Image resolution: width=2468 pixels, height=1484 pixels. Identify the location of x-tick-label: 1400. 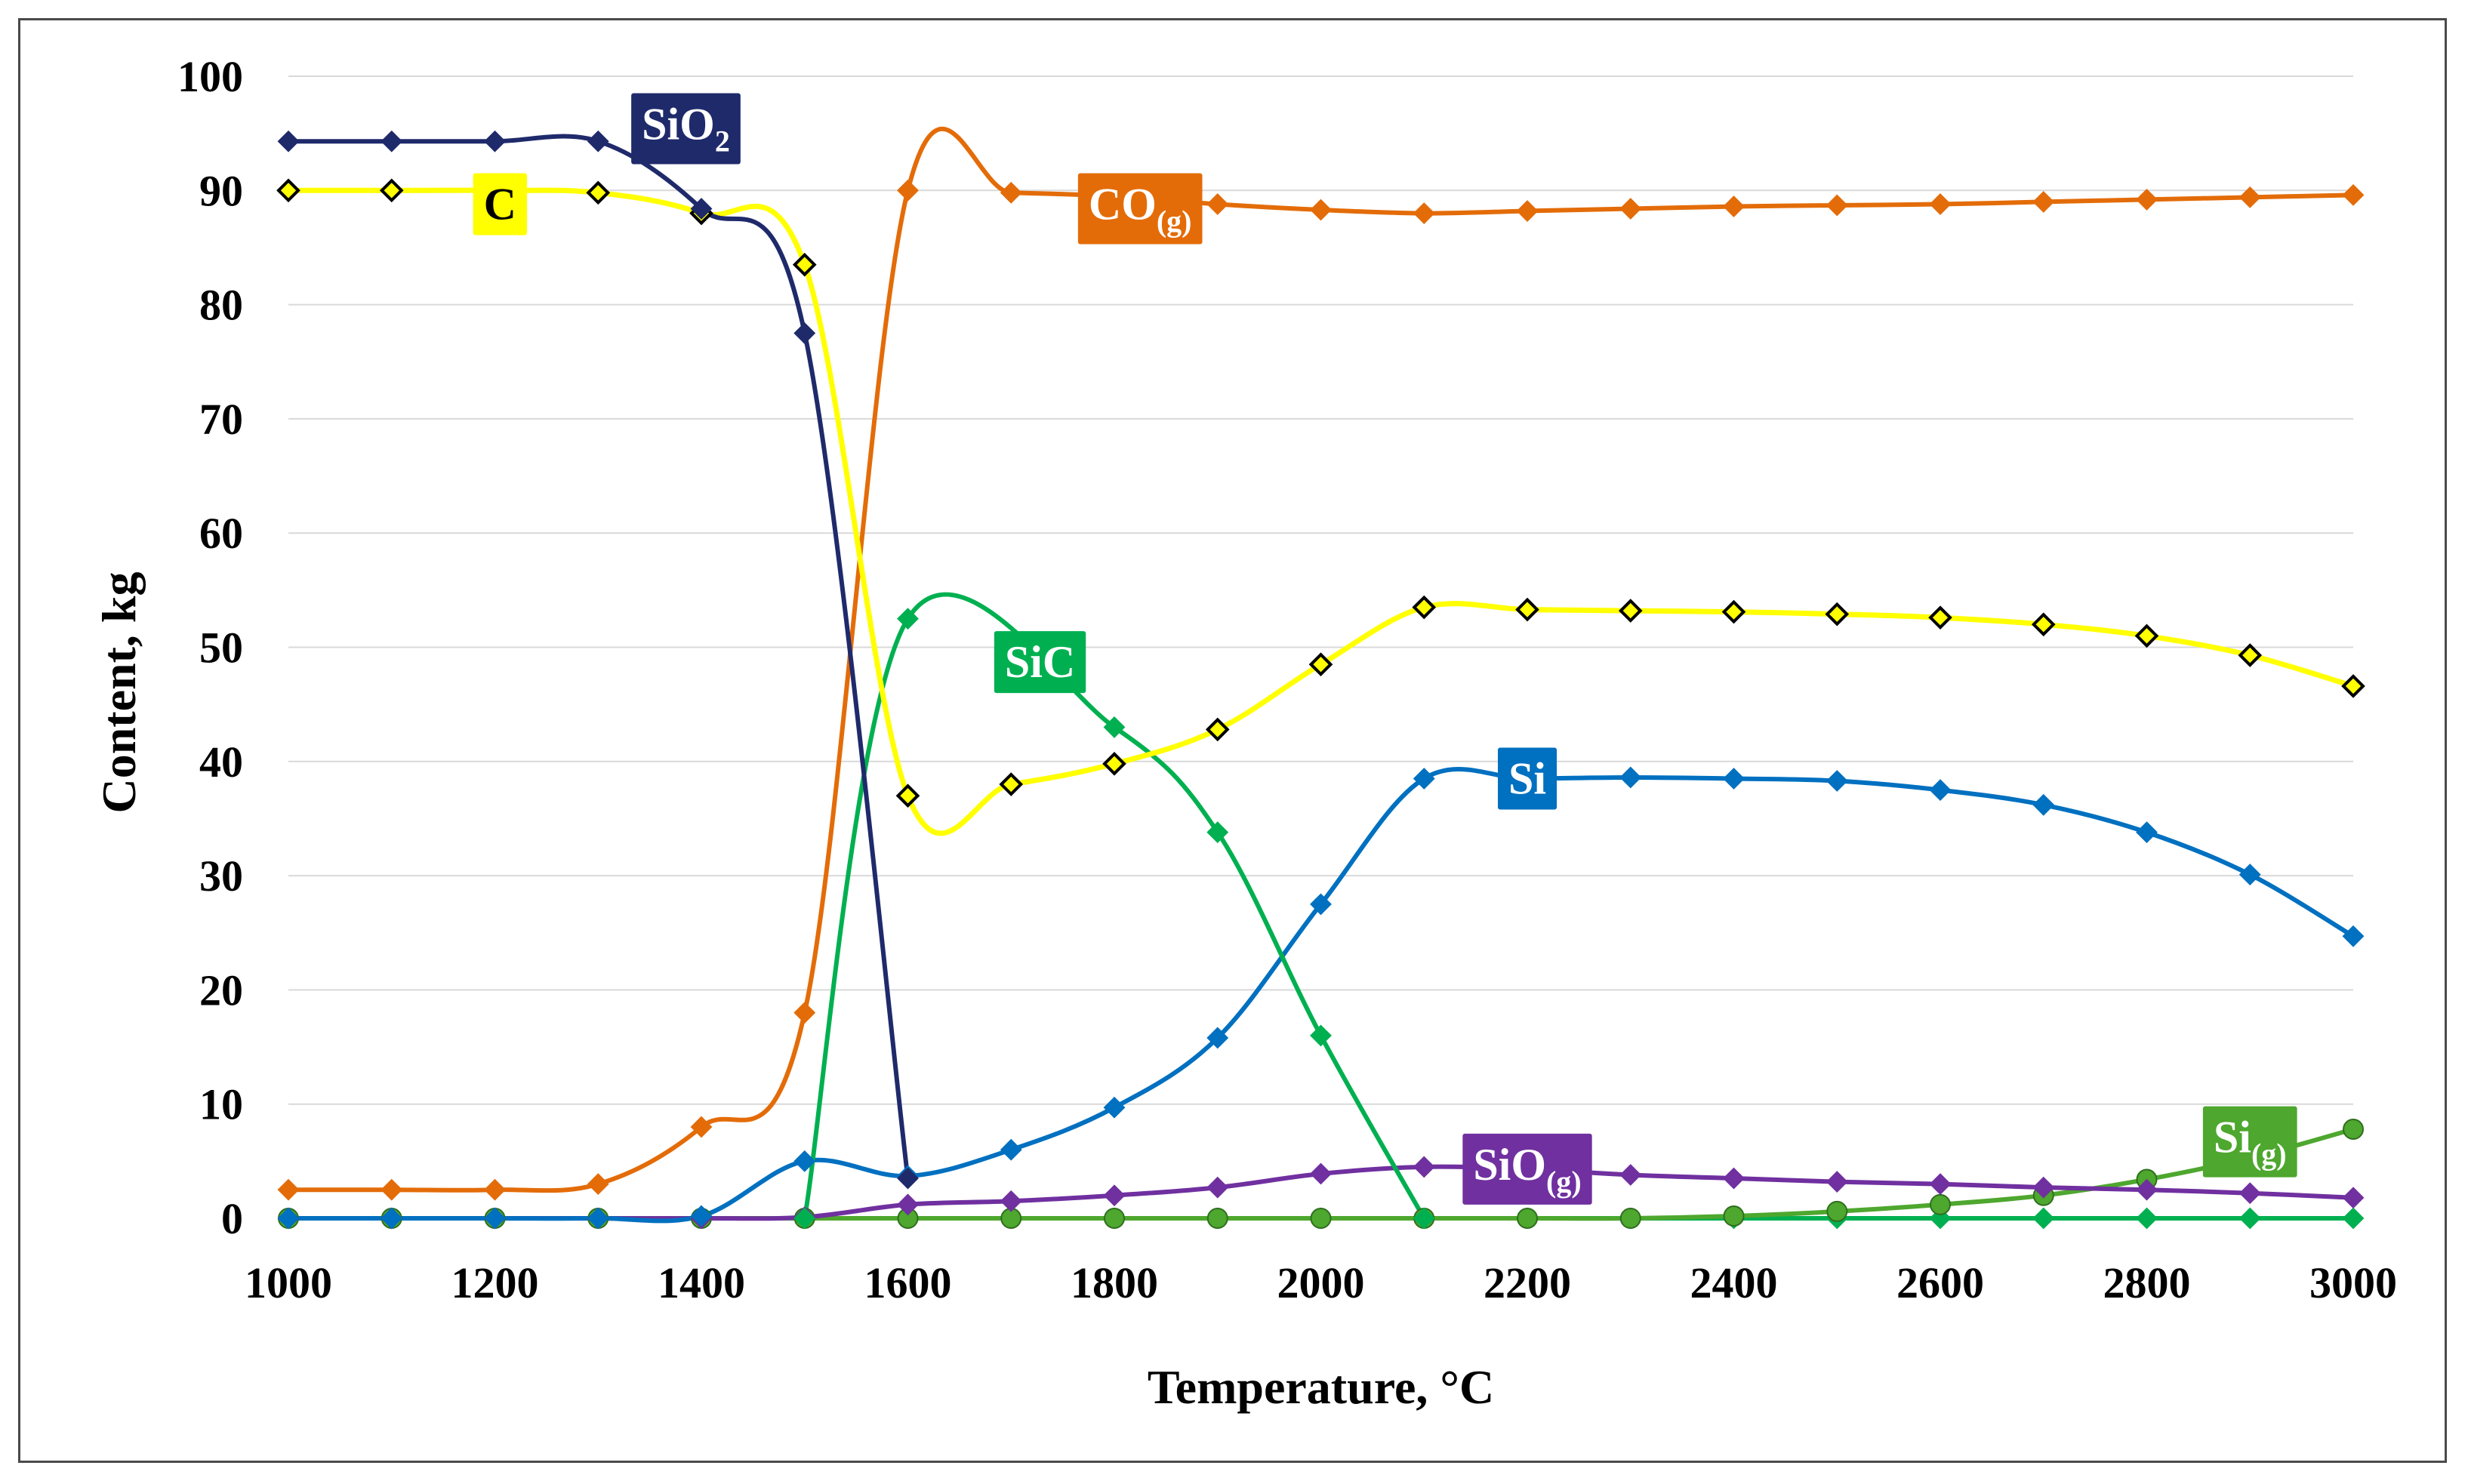
(701, 1282).